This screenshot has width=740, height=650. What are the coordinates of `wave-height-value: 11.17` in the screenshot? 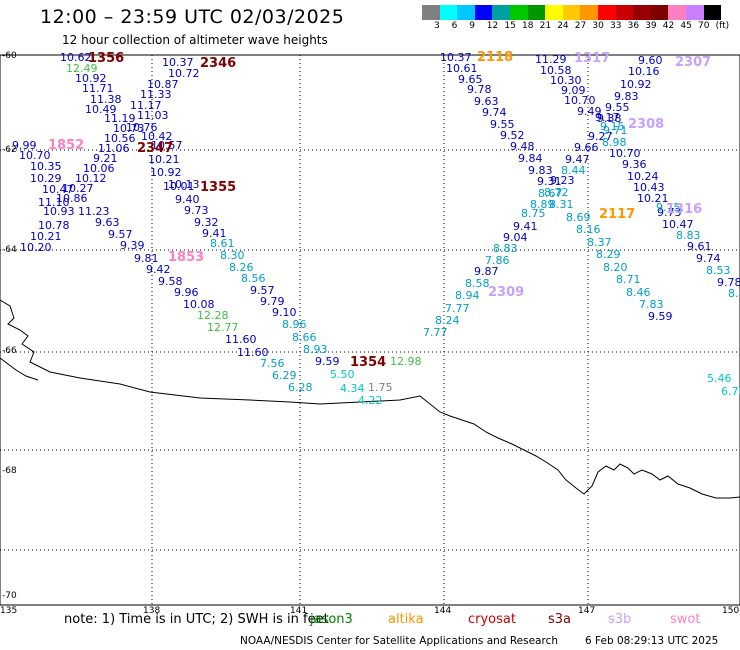 It's located at (146, 105).